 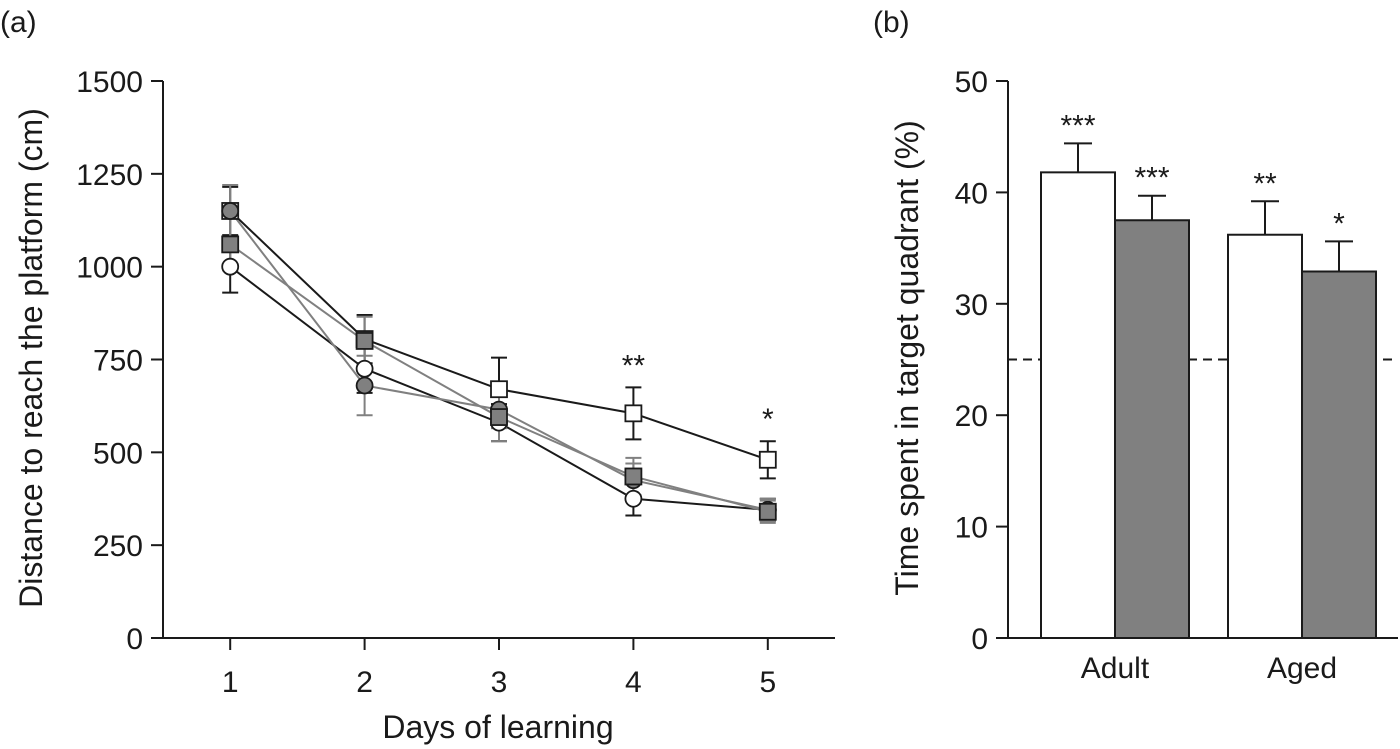 I want to click on y-tick-label: 750, so click(x=118, y=361).